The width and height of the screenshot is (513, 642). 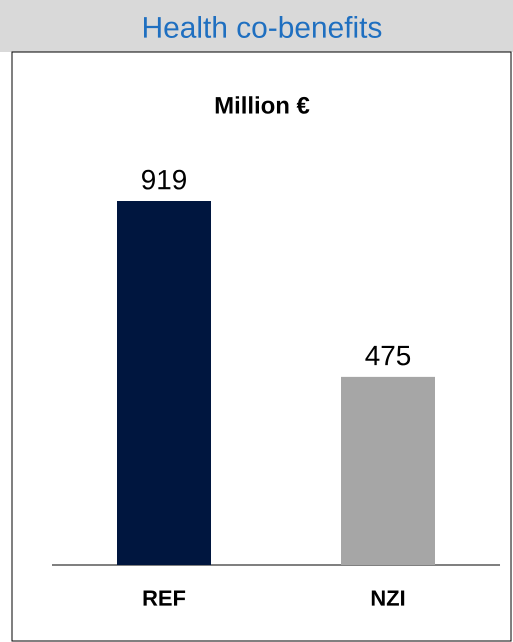 I want to click on x-tick-label: NZI, so click(x=388, y=598).